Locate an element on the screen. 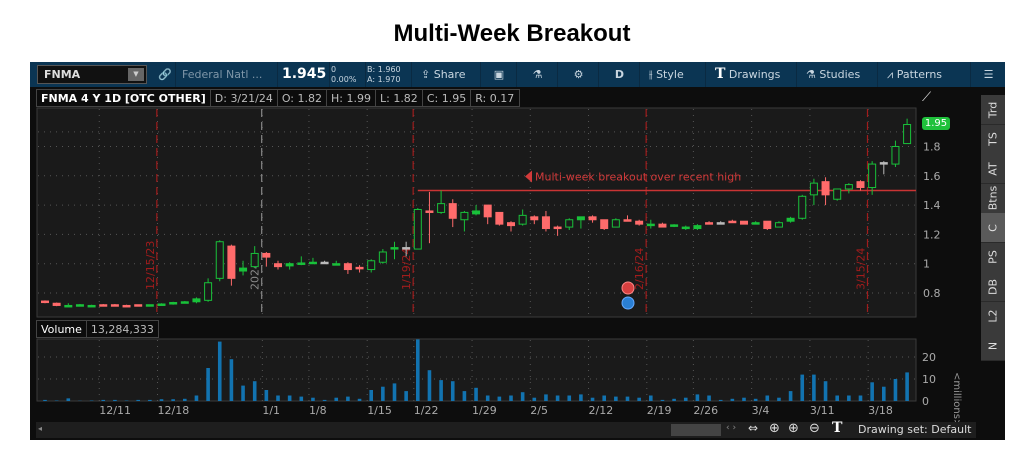 This screenshot has height=455, width=1024. news-icon: ▣ is located at coordinates (499, 74).